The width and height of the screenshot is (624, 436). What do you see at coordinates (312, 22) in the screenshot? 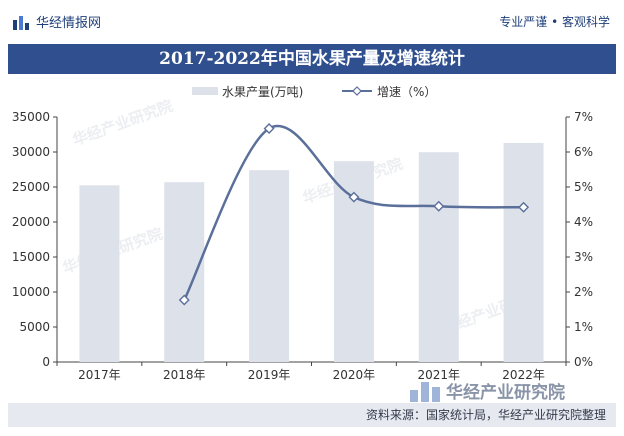
I see `top-bar: 华经情报网 专业严谨 • 客观科学` at bounding box center [312, 22].